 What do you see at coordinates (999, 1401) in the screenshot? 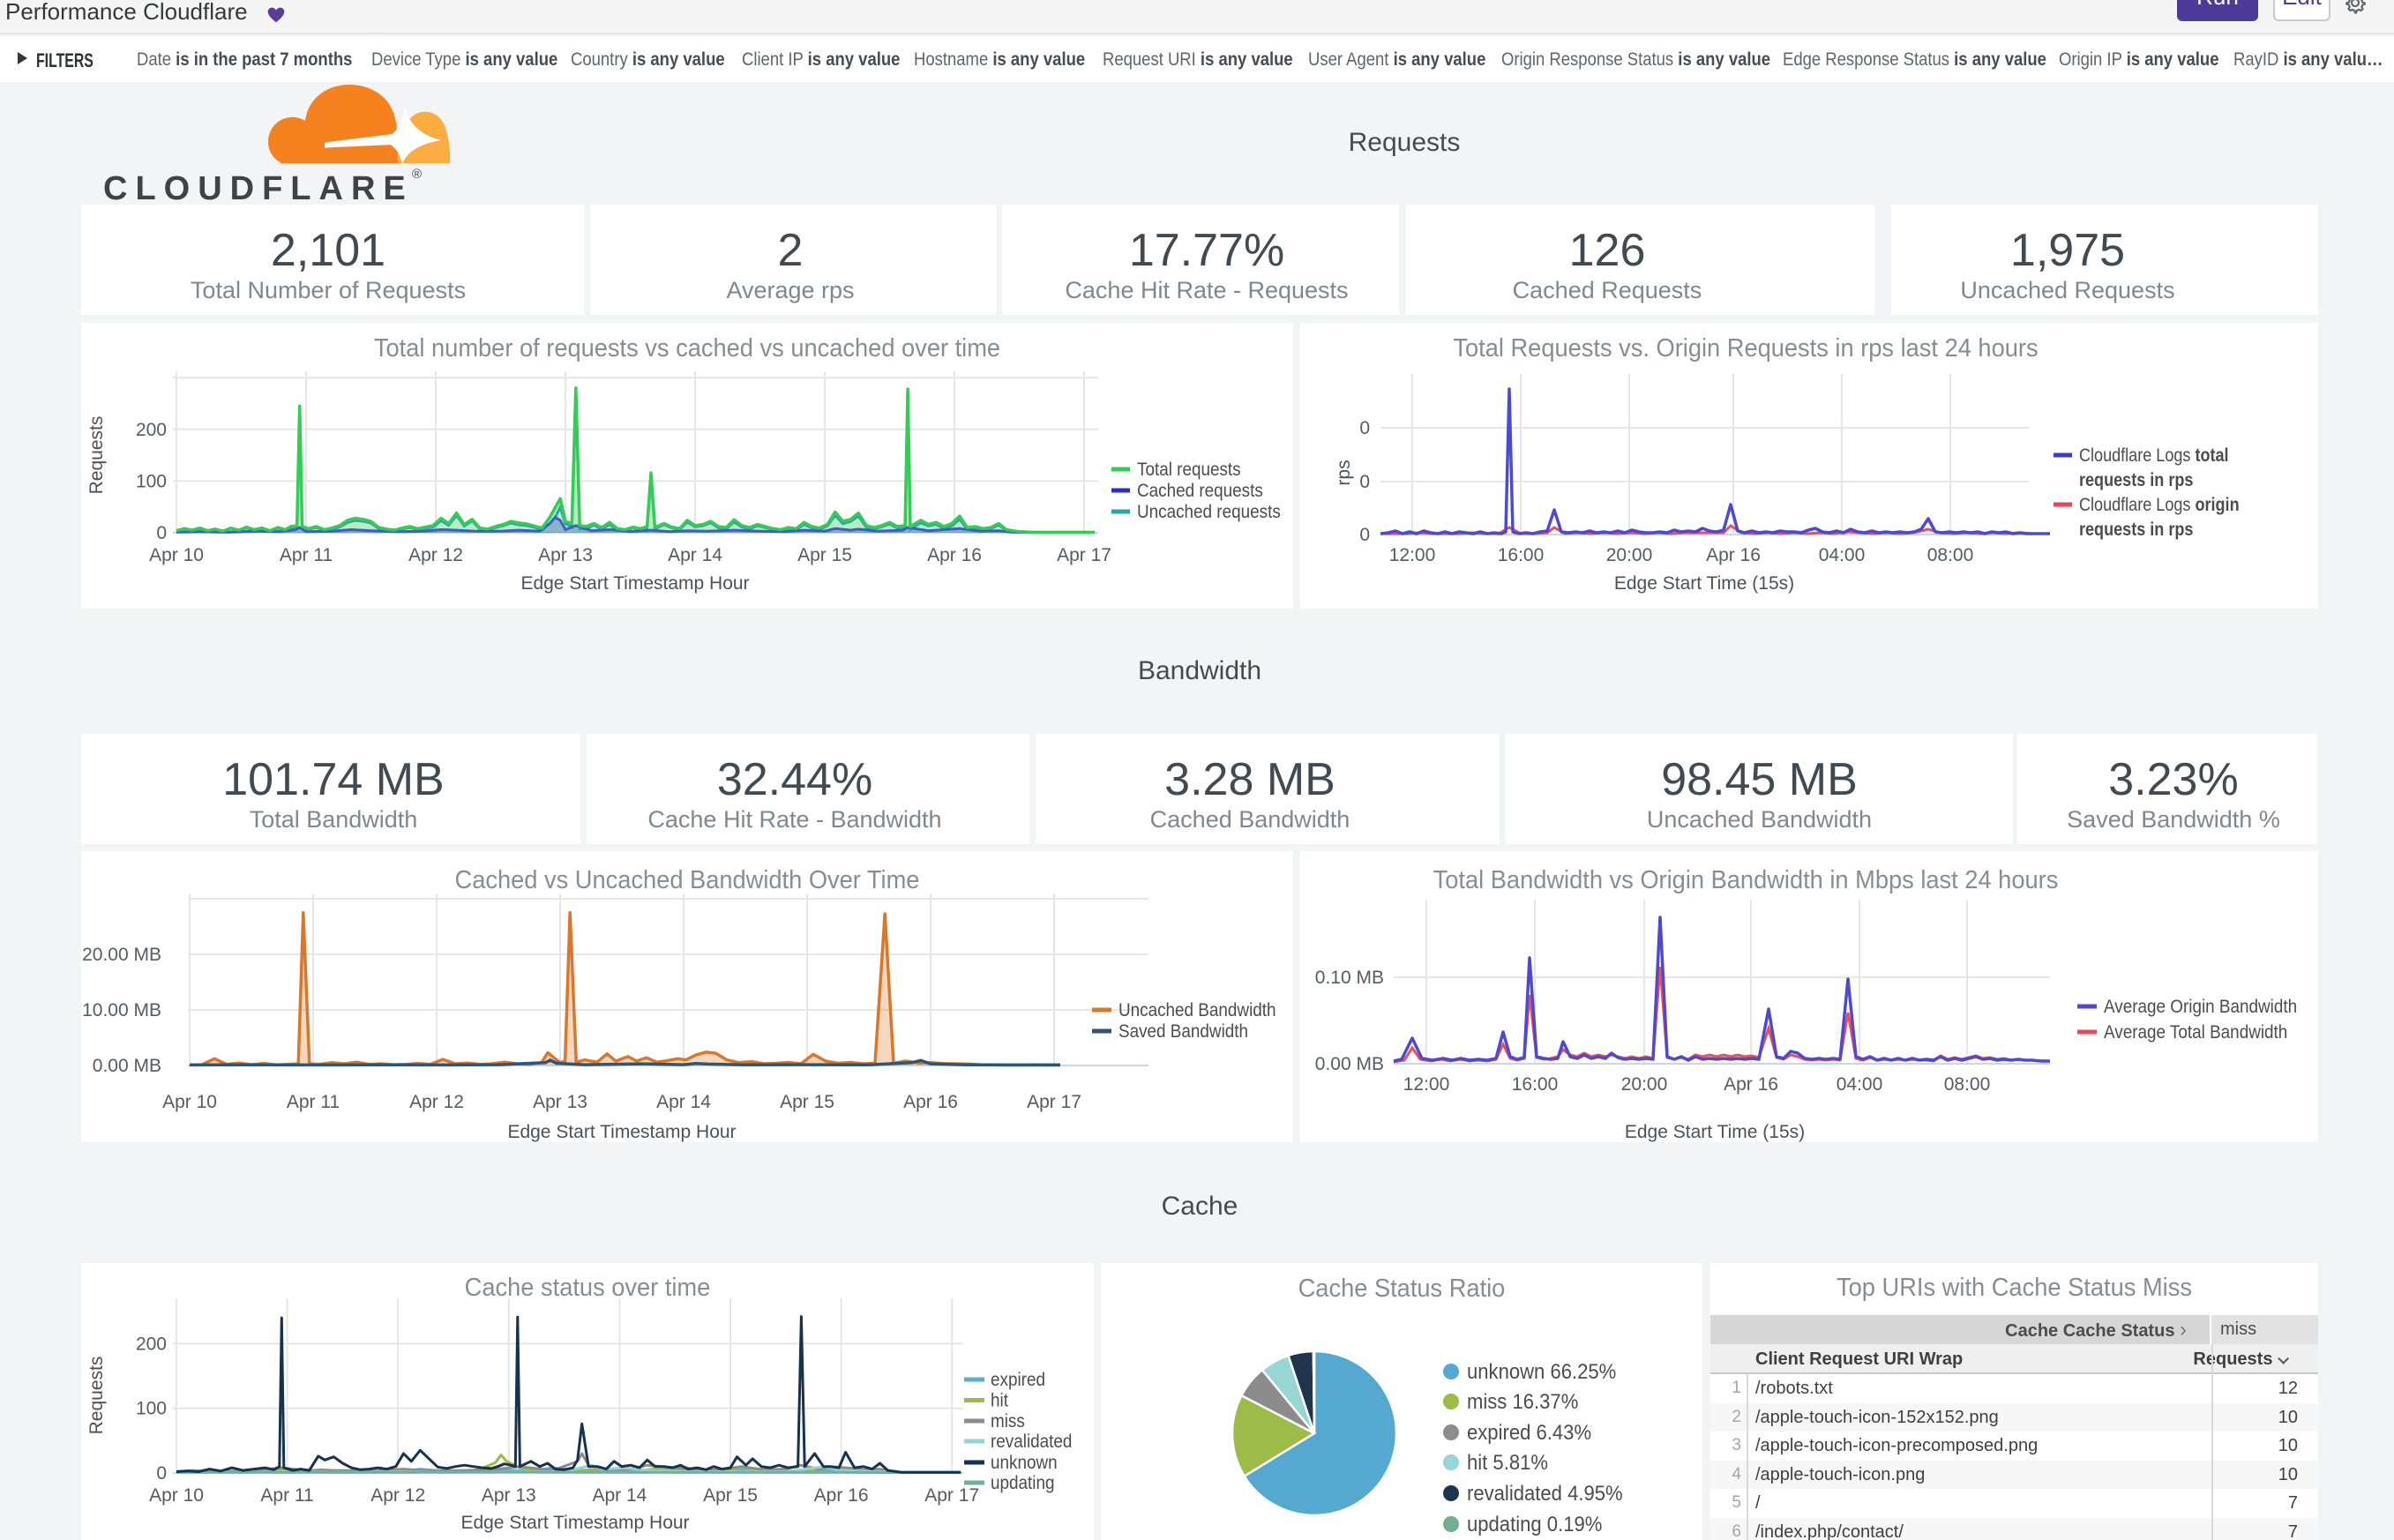
I see `svg-text: hit` at bounding box center [999, 1401].